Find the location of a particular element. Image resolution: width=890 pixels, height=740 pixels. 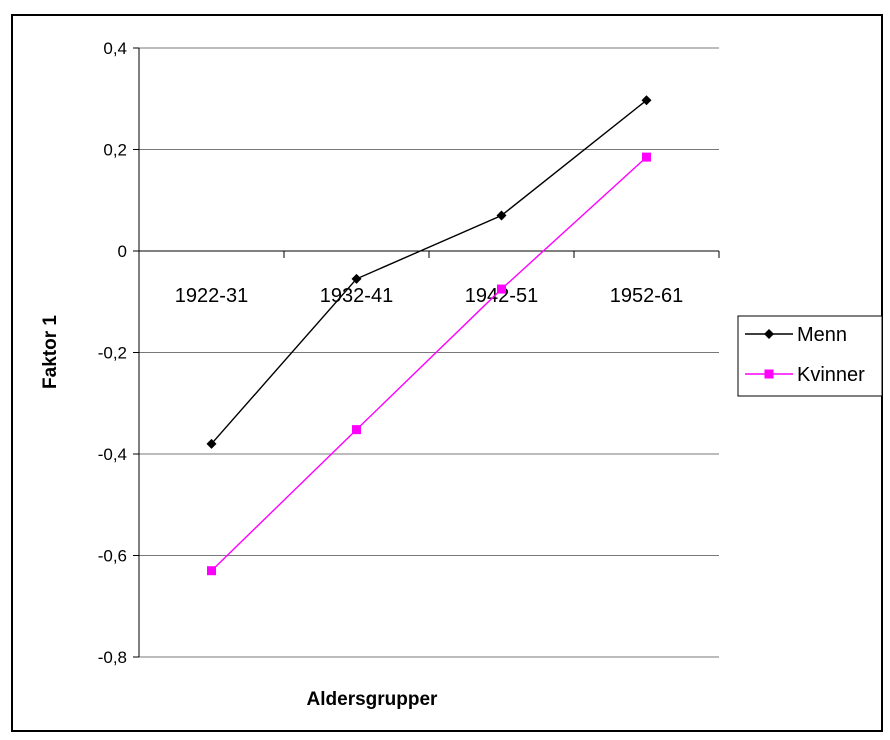

legend-label: Kvinner is located at coordinates (831, 375).